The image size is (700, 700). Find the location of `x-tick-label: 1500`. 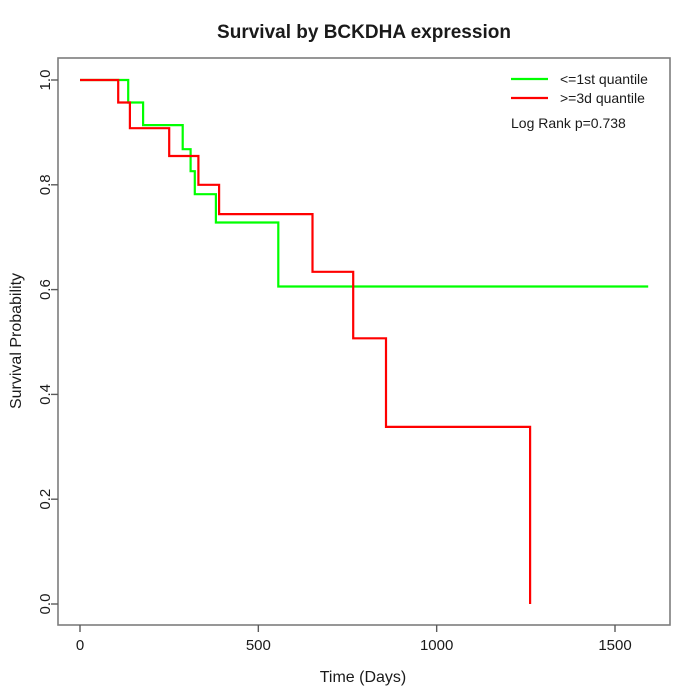

x-tick-label: 1500 is located at coordinates (614, 645).